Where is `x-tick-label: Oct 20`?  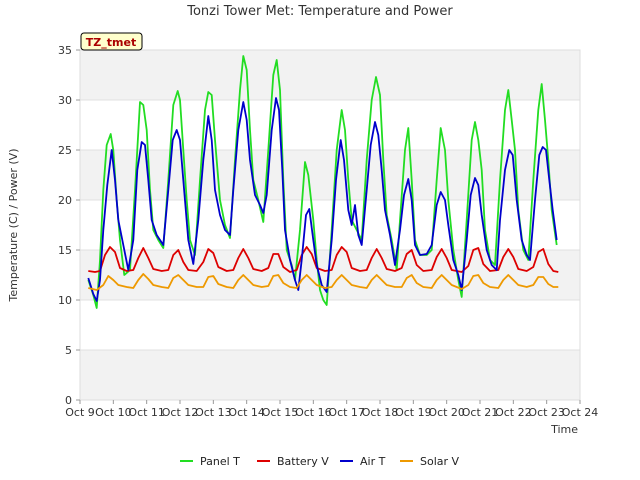
x-tick-label: Oct 20 is located at coordinates (446, 412).